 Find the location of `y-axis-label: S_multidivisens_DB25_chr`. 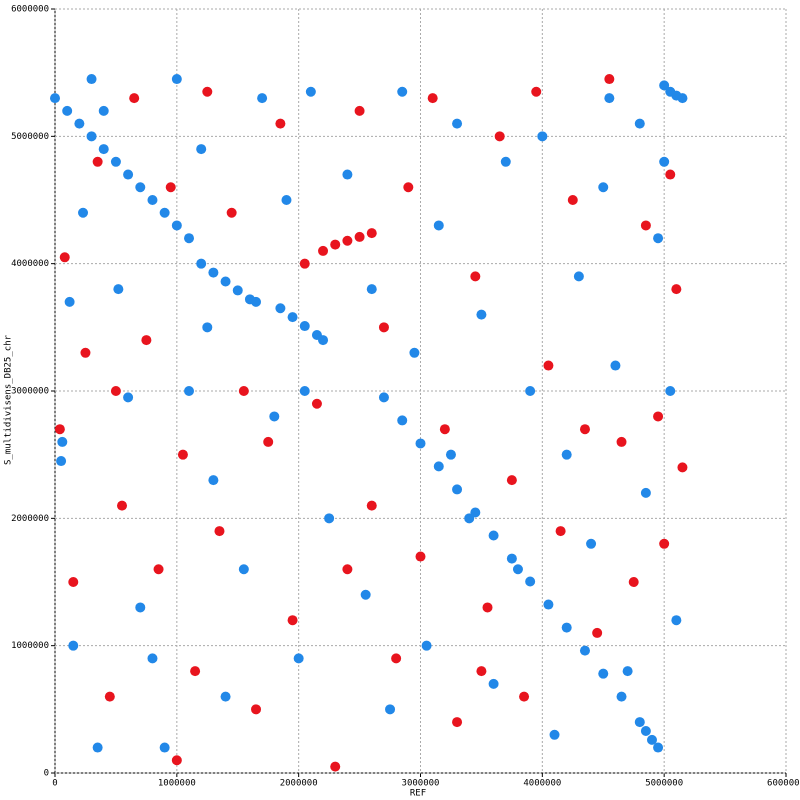

y-axis-label: S_multidivisens_DB25_chr is located at coordinates (9, 399).